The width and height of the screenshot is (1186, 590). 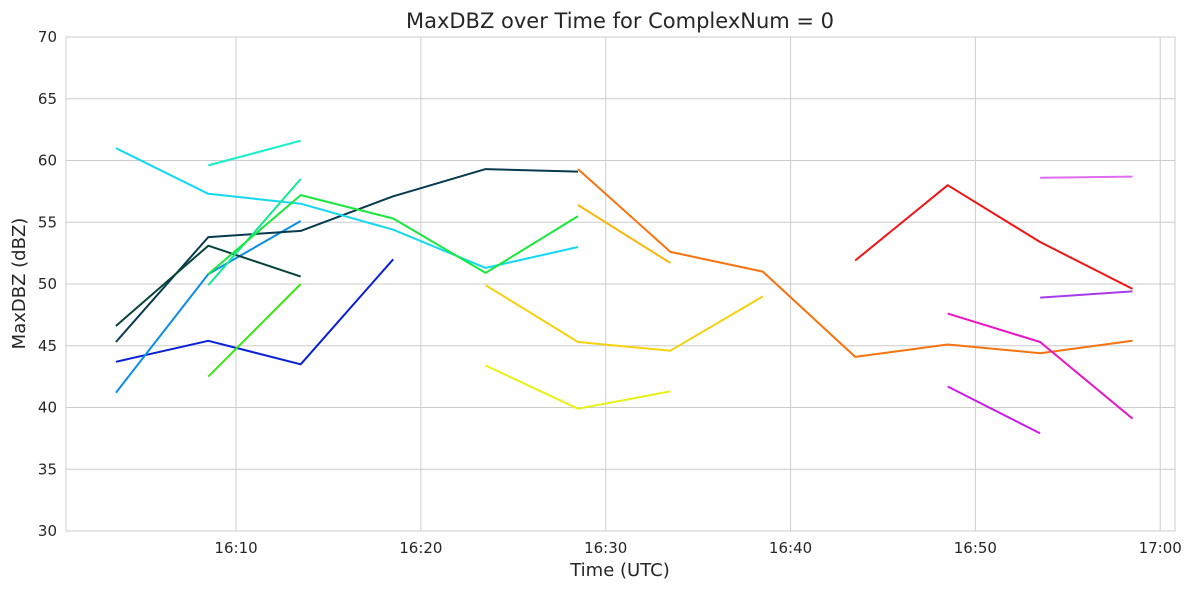 What do you see at coordinates (697, 548) in the screenshot?
I see `x-axis-ticks: 16:10 16:20 16:30 16:40 16:50 17:00` at bounding box center [697, 548].